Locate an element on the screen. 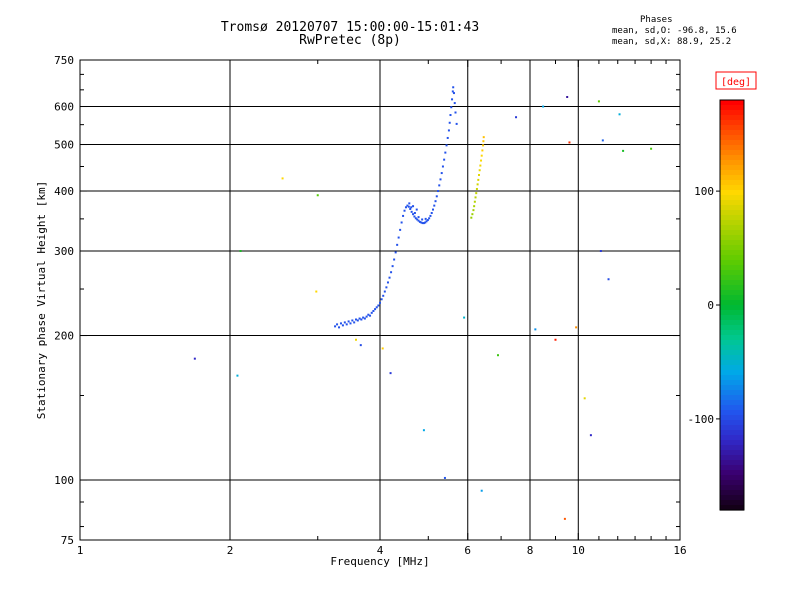 The width and height of the screenshot is (800, 604). x-tick-label: 1 is located at coordinates (80, 550).